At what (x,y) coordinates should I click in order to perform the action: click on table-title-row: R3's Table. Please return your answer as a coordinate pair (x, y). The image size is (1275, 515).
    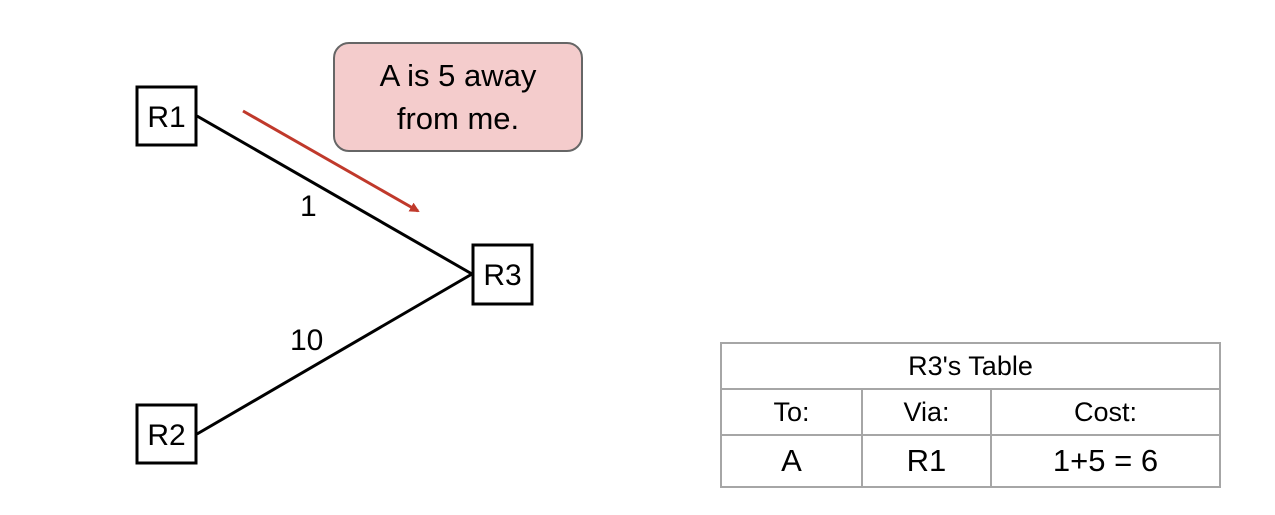
    Looking at the image, I should click on (970, 366).